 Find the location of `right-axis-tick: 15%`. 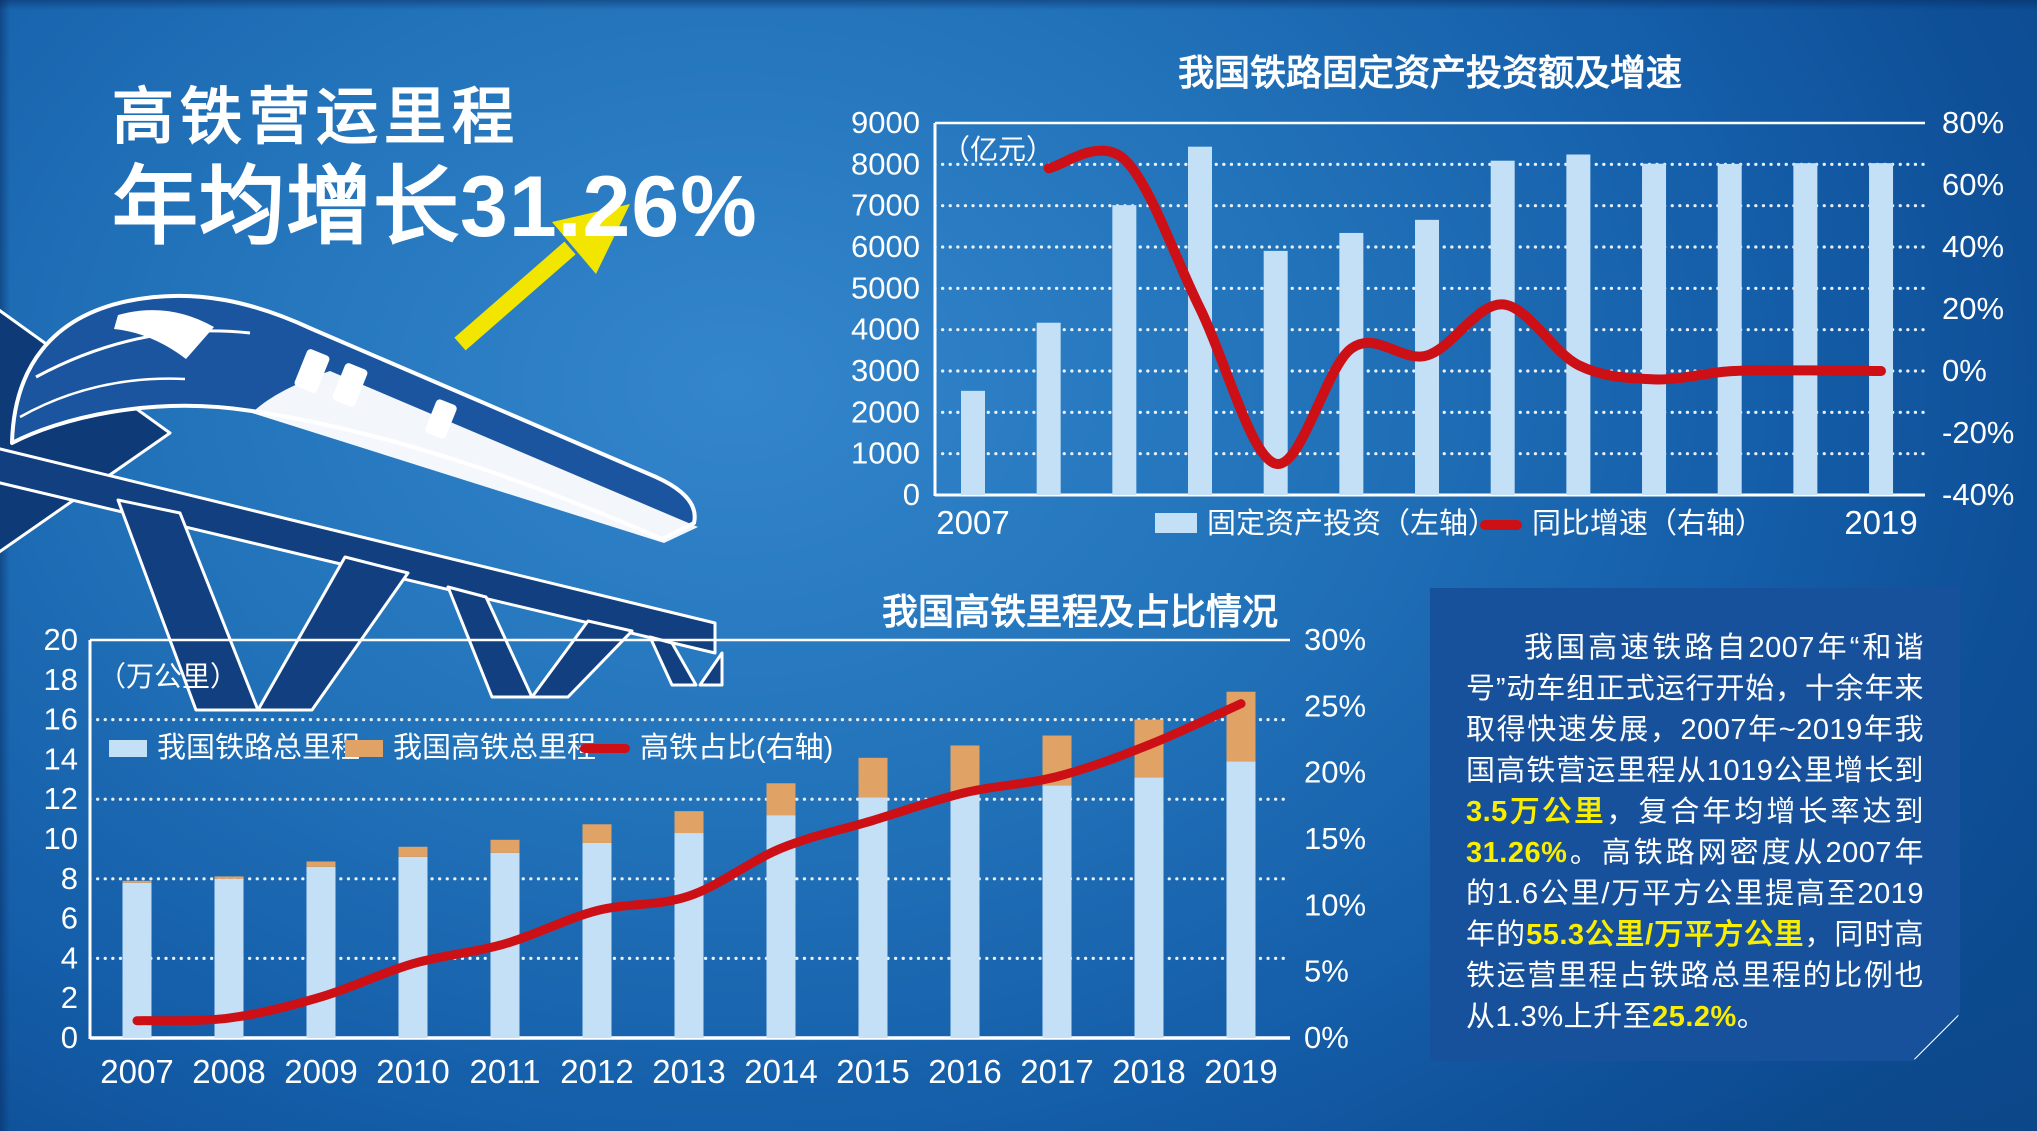

right-axis-tick: 15% is located at coordinates (1335, 838).